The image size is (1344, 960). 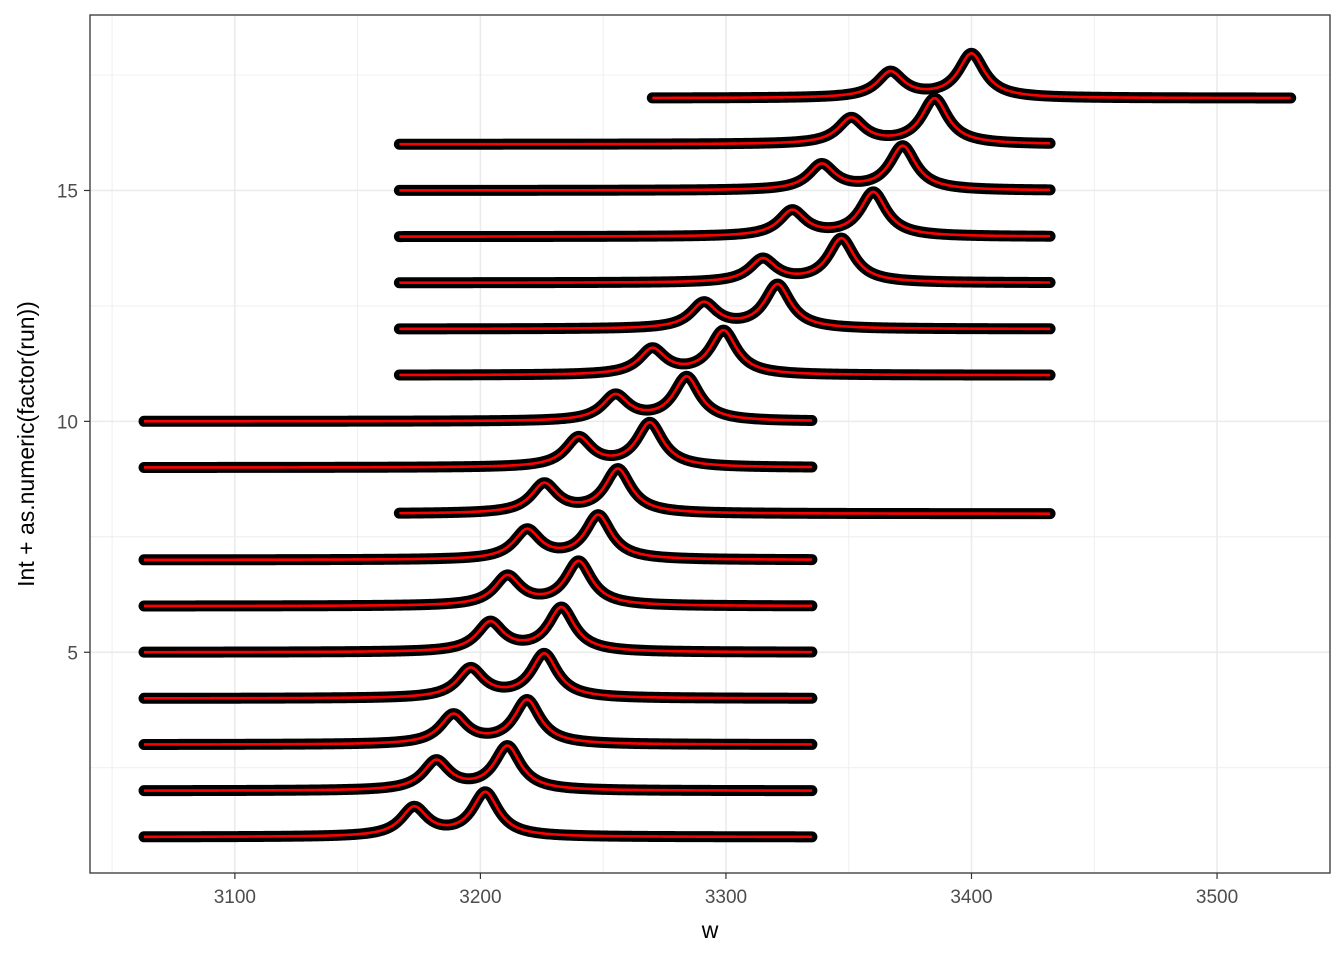 I want to click on x-tick-label: 3400, so click(x=971, y=897).